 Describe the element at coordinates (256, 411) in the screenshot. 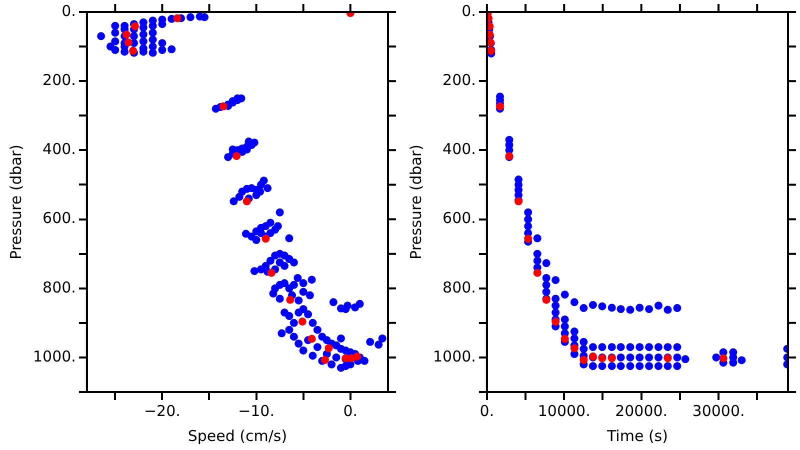

I see `x-tick-label: −10.` at that location.